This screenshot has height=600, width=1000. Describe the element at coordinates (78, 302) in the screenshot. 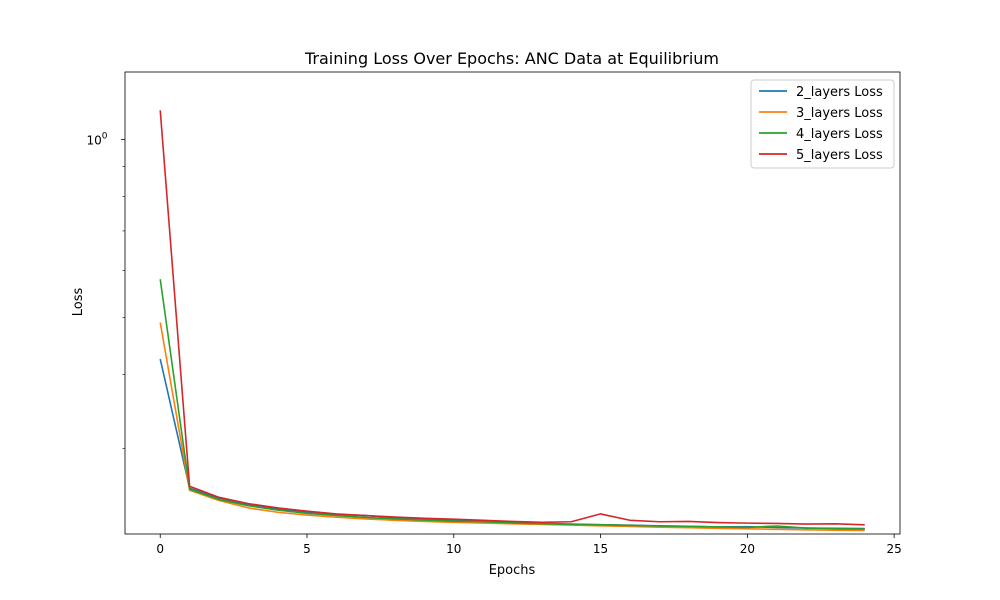

I see `y-axis-label: Loss` at that location.